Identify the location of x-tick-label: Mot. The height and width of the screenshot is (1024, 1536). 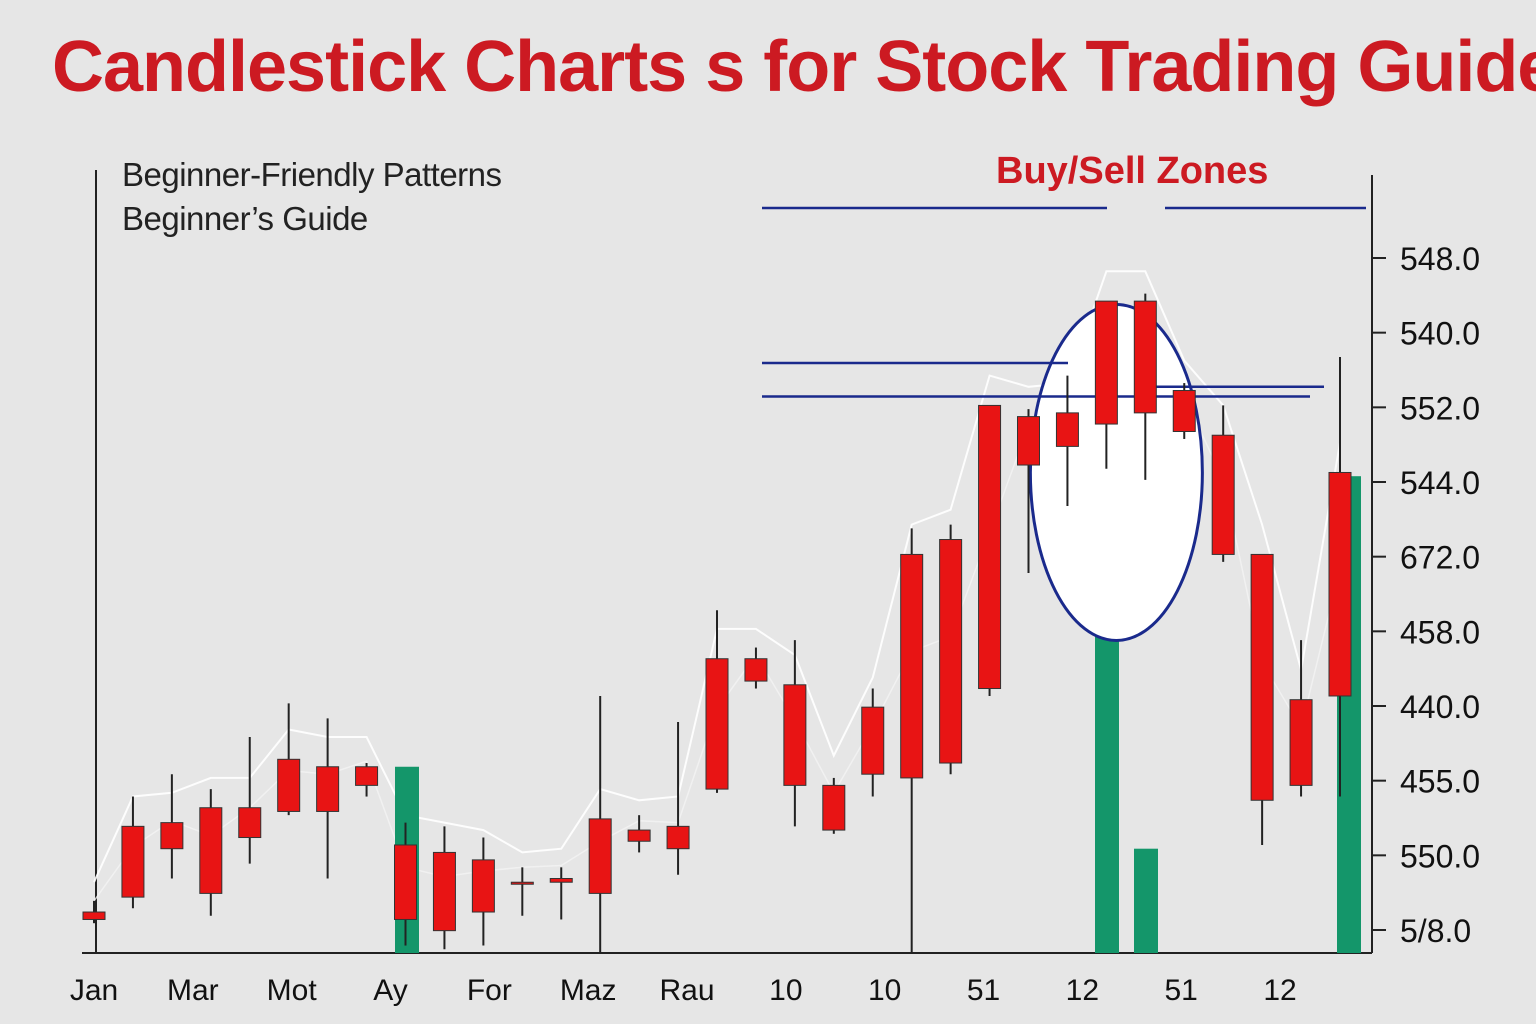
(292, 990).